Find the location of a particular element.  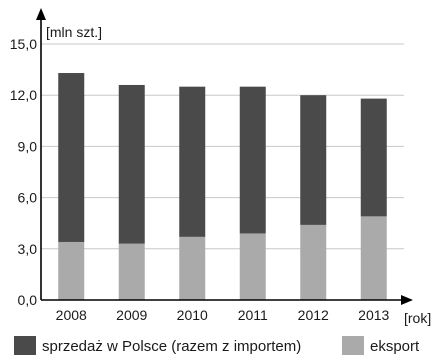

x-tick-label: 2010 is located at coordinates (192, 315).